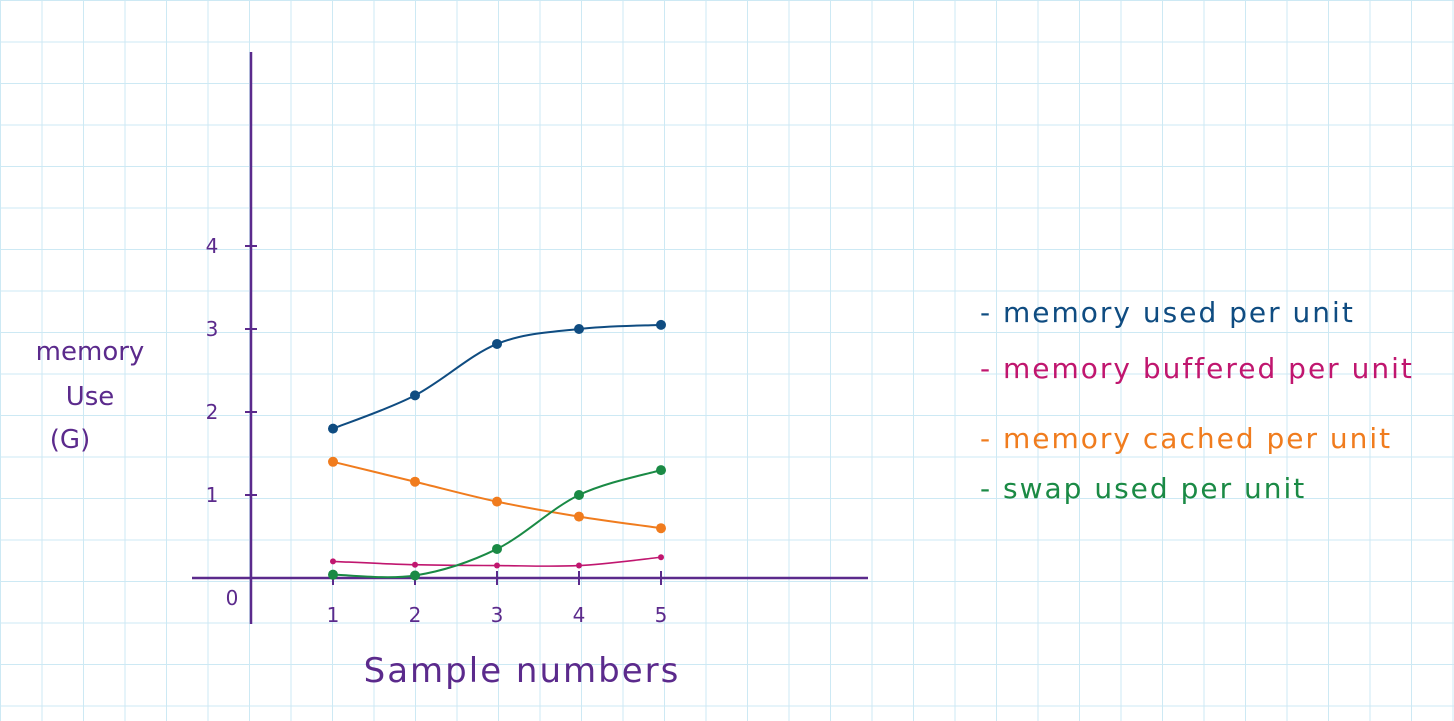 The height and width of the screenshot is (721, 1454). I want to click on legend-label-memory-buffered: memory buffered per unit, so click(1208, 368).